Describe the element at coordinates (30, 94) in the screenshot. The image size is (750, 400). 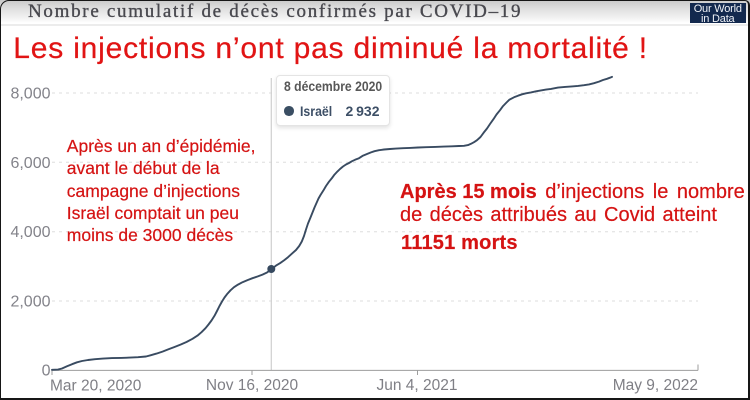
I see `svg-text: 8,000` at that location.